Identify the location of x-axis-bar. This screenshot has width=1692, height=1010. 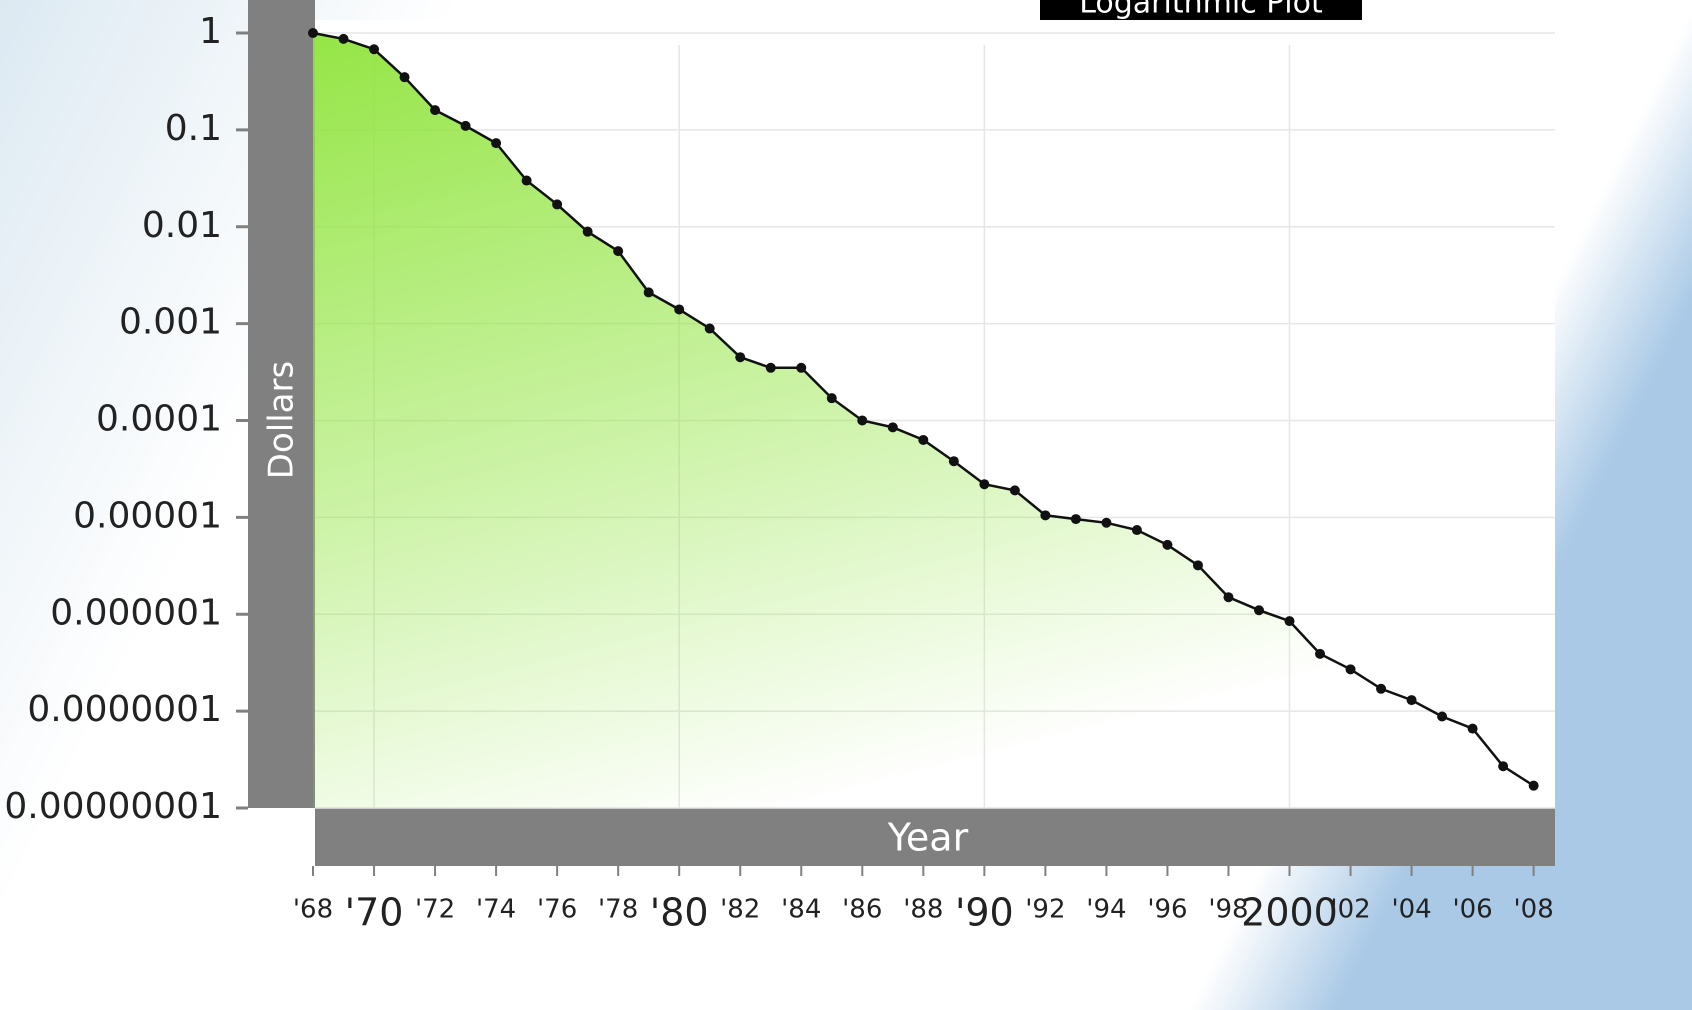
(935, 837).